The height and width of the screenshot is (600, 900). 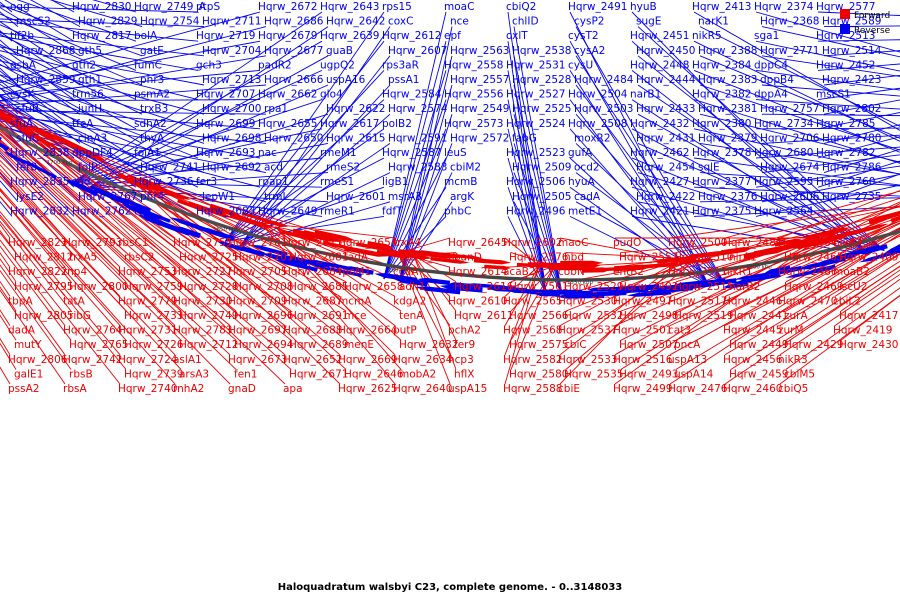 I want to click on forward-gene-label: Hqrw_2701, so click(x=257, y=243).